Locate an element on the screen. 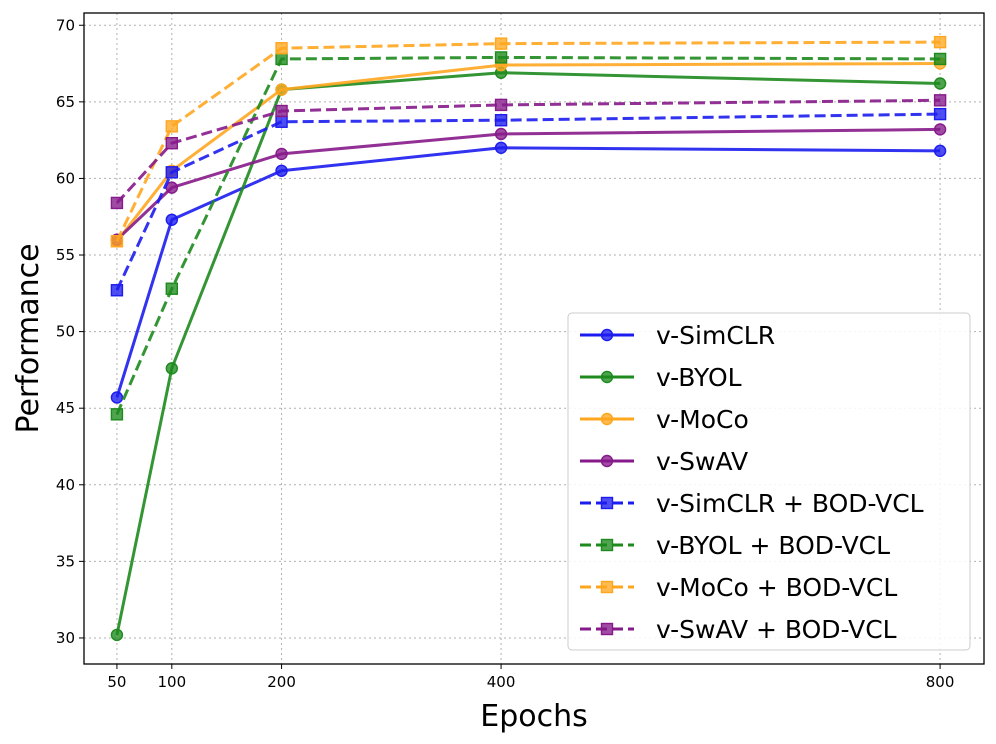 Image resolution: width=996 pixels, height=744 pixels. x-tick-label: 100 is located at coordinates (171, 682).